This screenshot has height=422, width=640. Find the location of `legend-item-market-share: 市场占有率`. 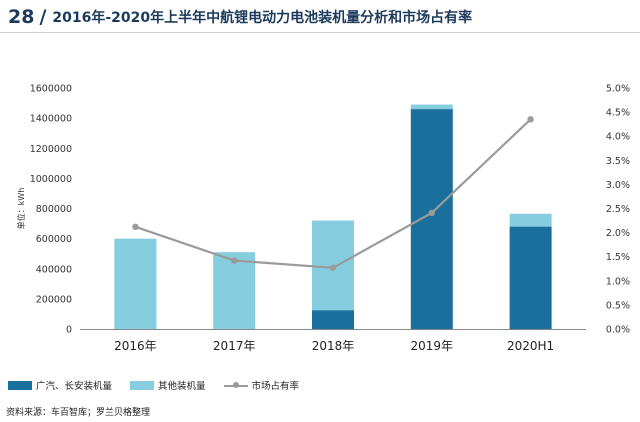

legend-item-market-share: 市场占有率 is located at coordinates (261, 385).